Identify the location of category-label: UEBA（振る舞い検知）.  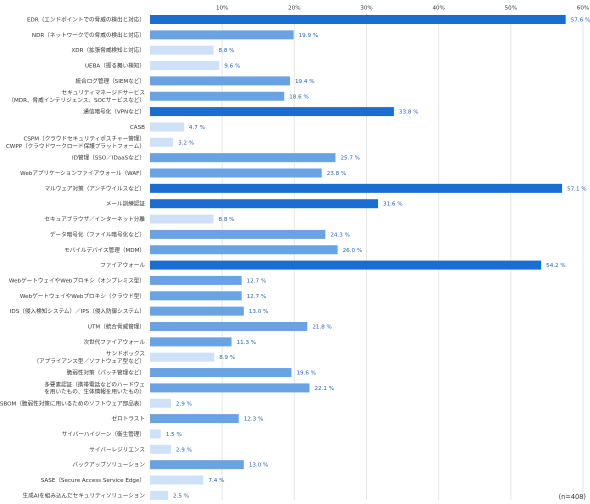
(115, 66).